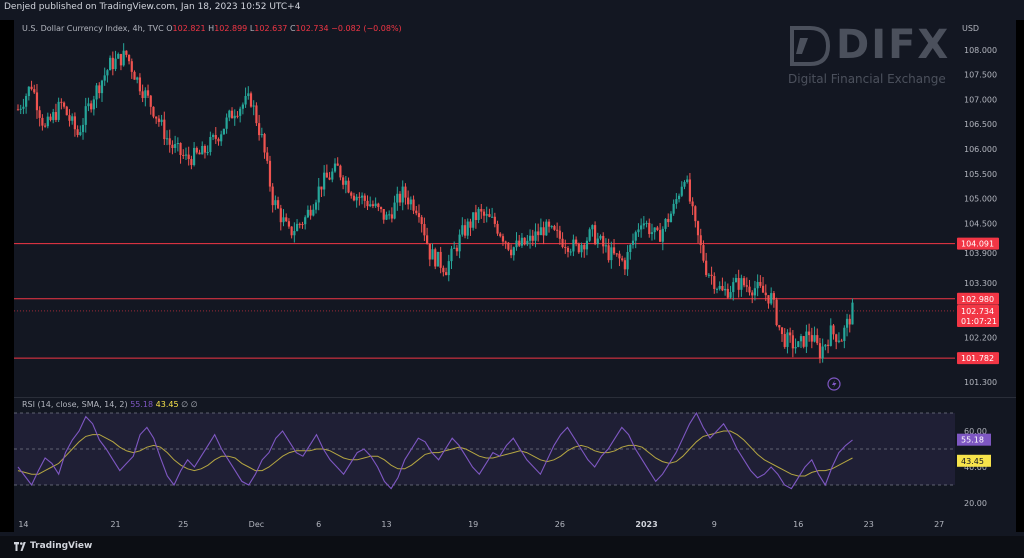  I want to click on time-tick-label: 26, so click(560, 524).